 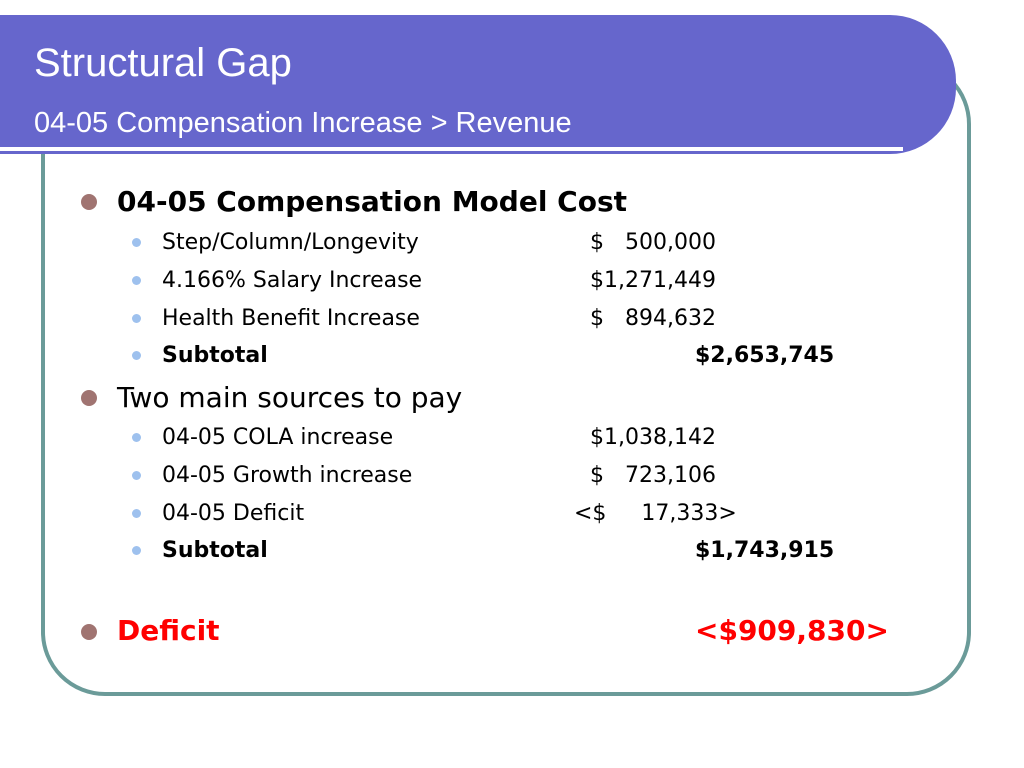 I want to click on cost-item-amount: $1,271,449, so click(x=653, y=280).